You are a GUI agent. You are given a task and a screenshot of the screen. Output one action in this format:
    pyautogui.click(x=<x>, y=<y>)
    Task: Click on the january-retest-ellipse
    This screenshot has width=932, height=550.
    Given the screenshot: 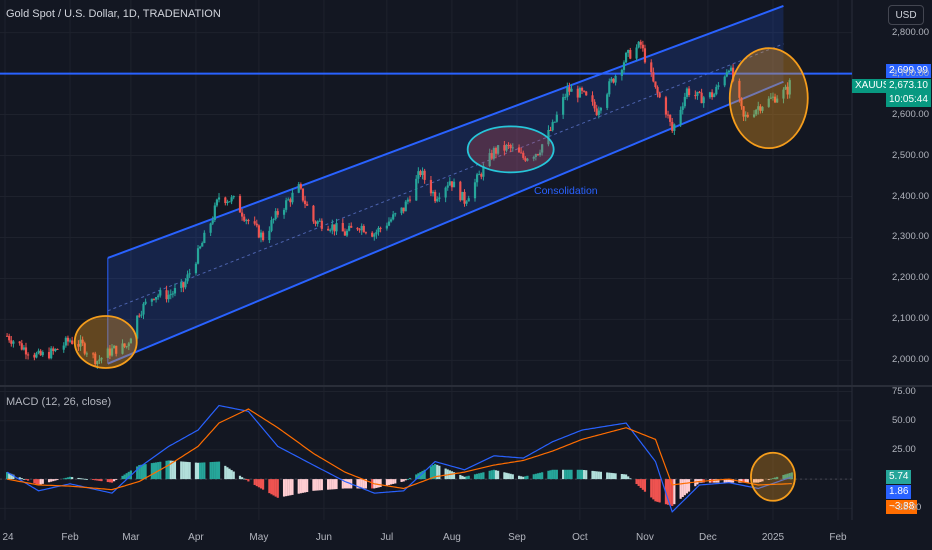 What is the action you would take?
    pyautogui.click(x=768, y=98)
    